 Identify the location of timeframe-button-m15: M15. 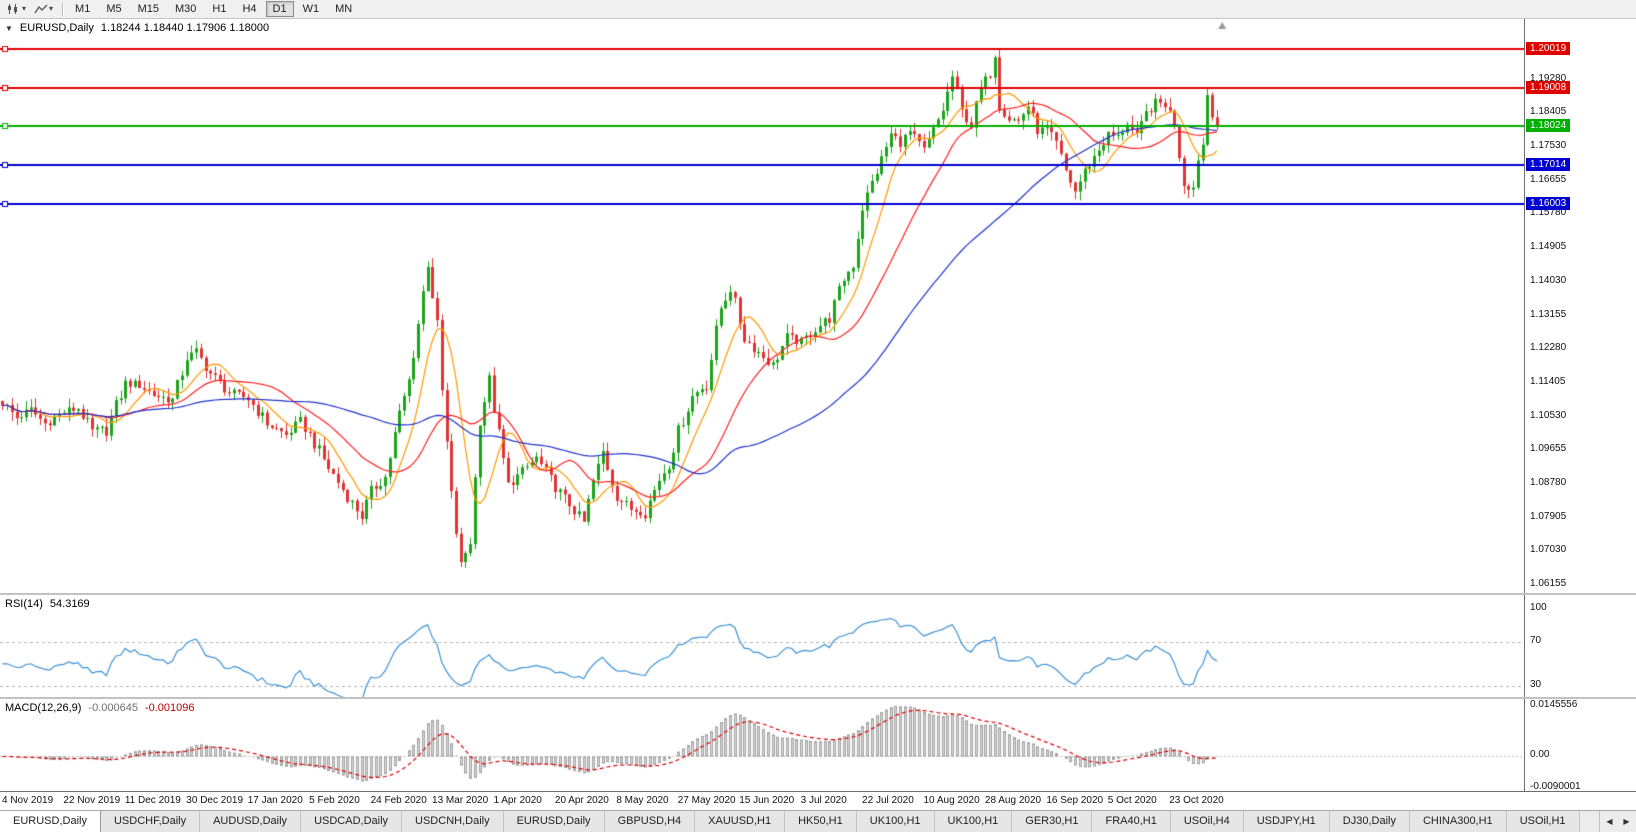
(148, 9).